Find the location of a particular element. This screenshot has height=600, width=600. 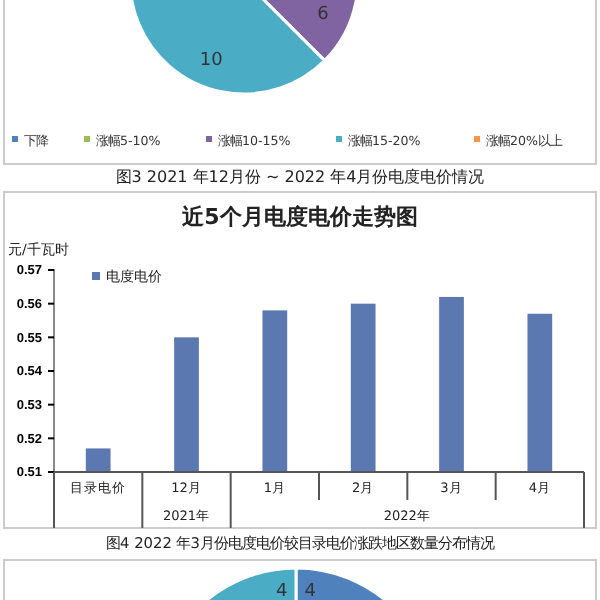

data-label: 10 is located at coordinates (211, 61).